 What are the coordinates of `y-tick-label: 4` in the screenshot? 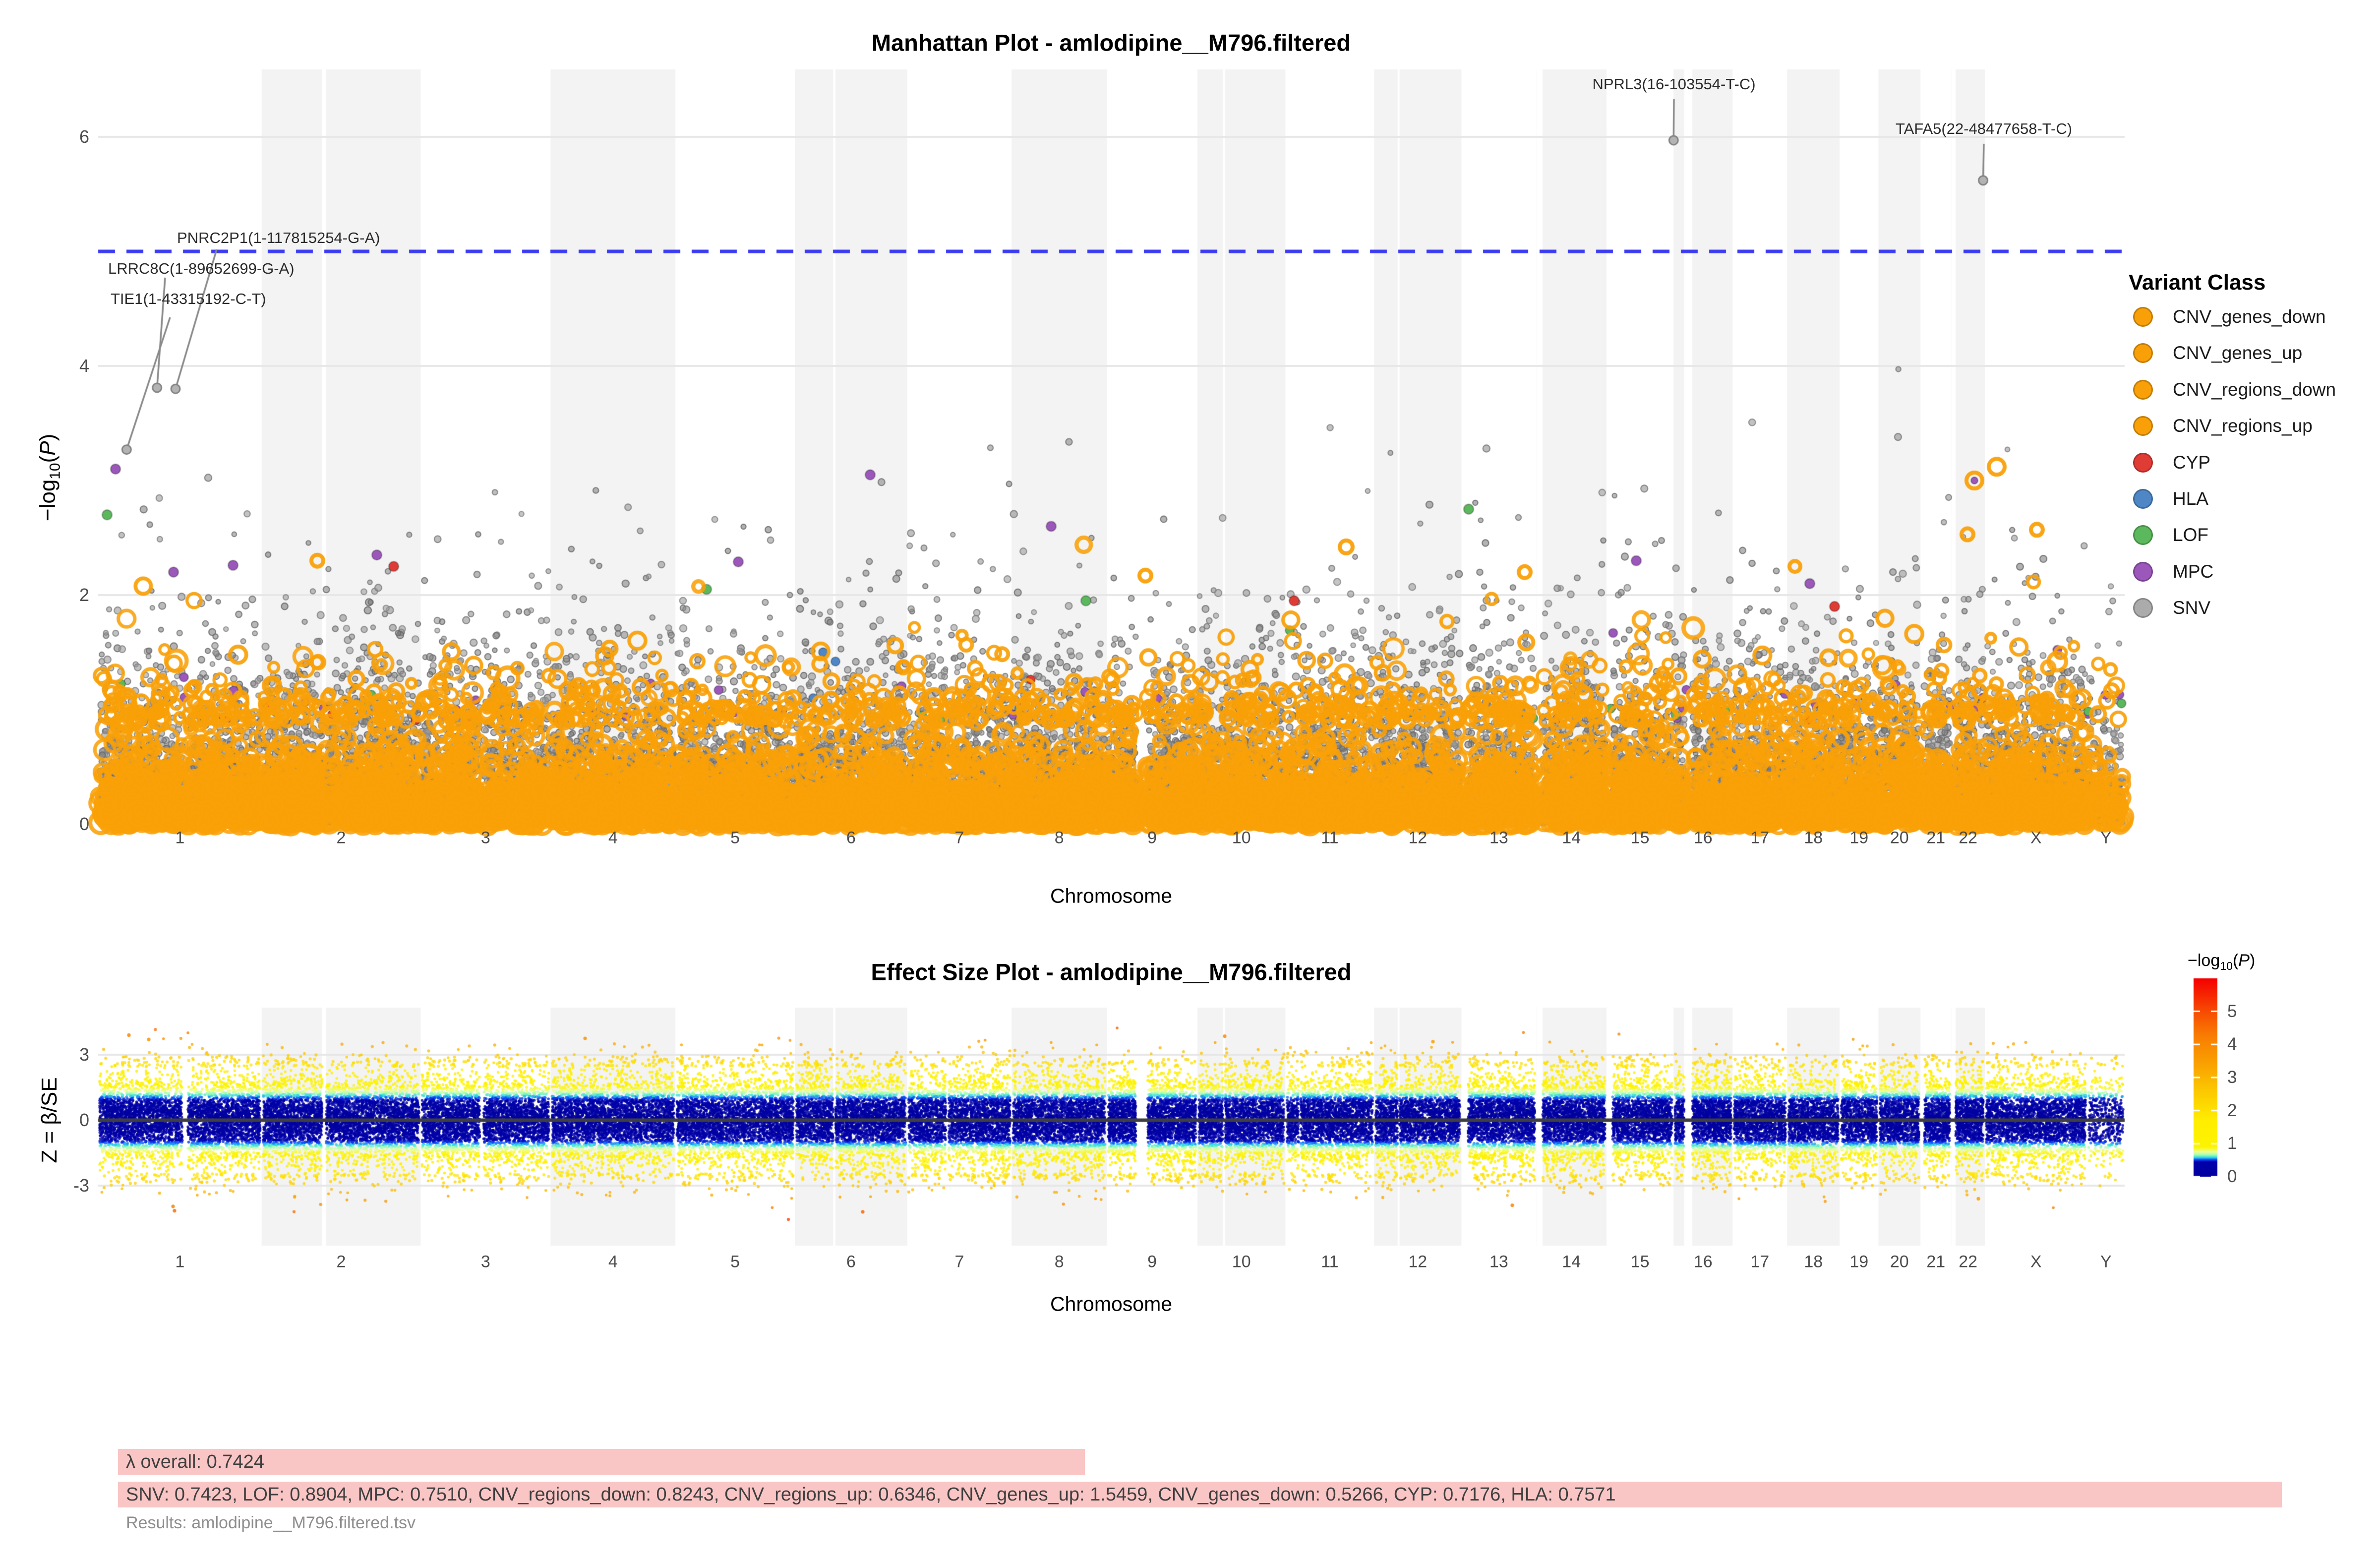 It's located at (84, 366).